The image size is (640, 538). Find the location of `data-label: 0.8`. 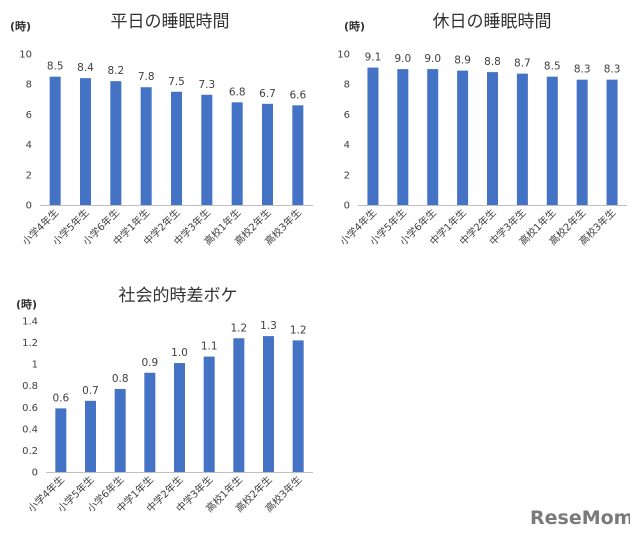

data-label: 0.8 is located at coordinates (120, 379).